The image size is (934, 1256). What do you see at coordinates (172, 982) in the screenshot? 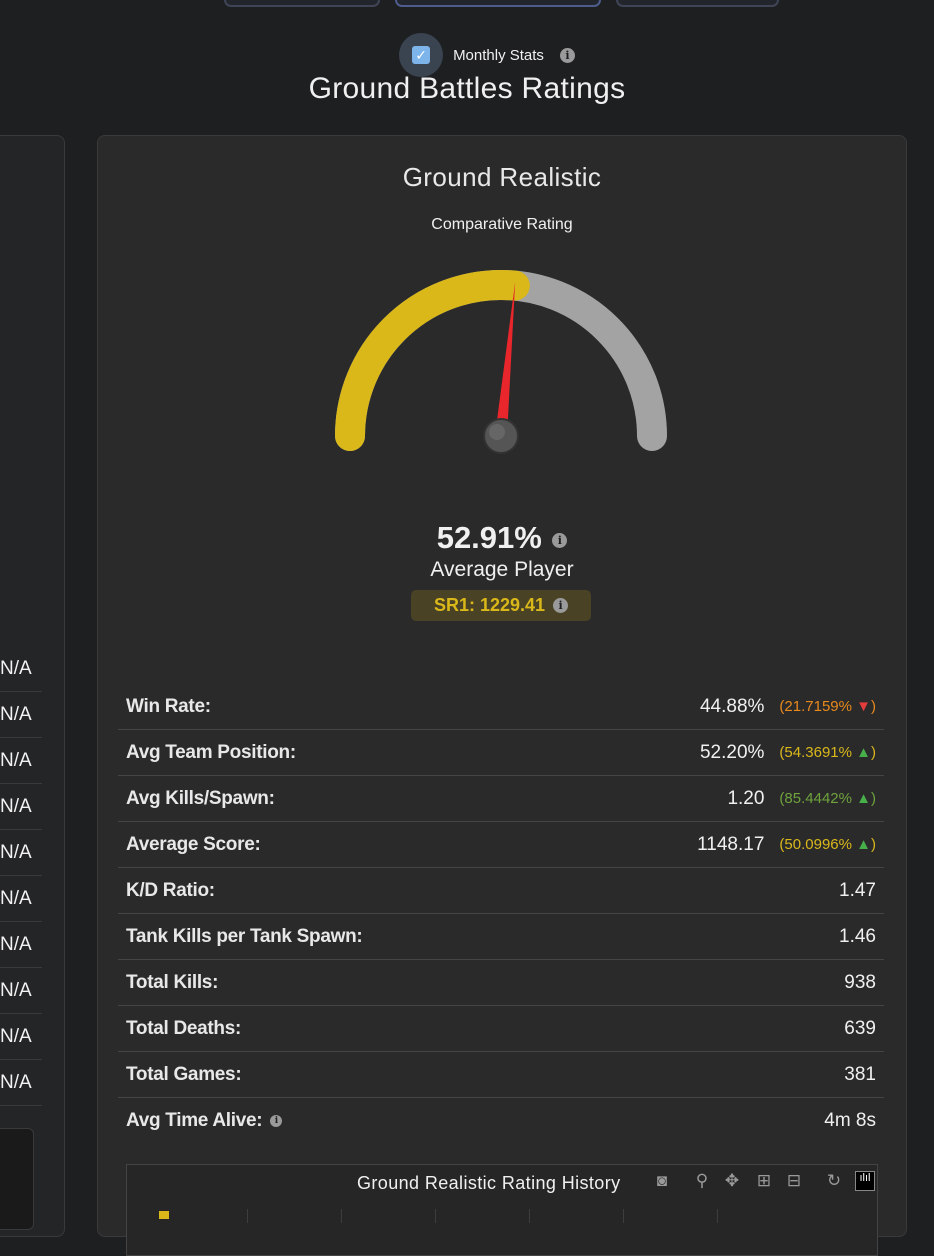
I see `stat-label: Total Kills:` at bounding box center [172, 982].